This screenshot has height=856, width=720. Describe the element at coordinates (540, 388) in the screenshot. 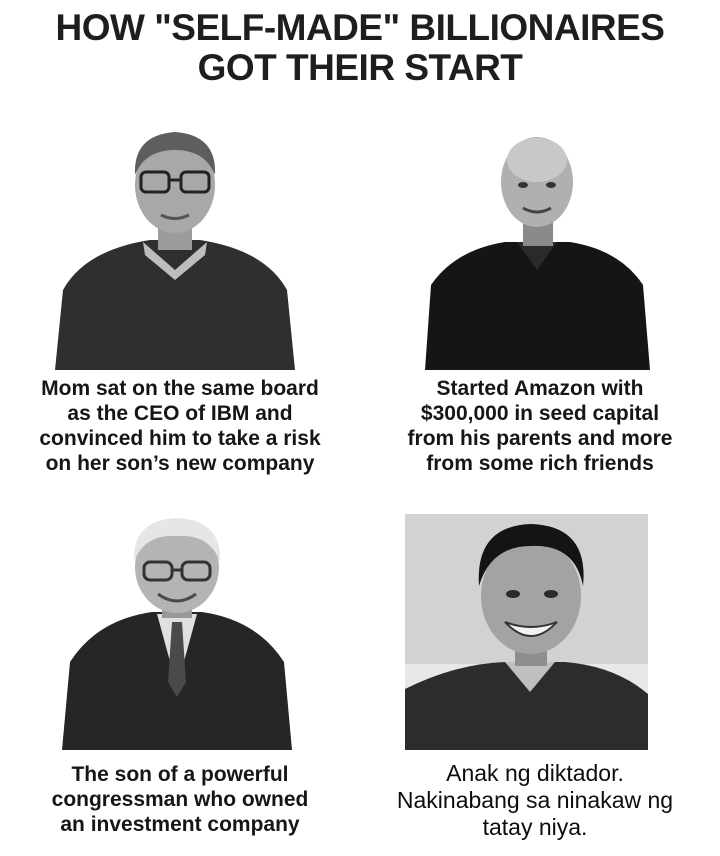

I see `caption-line: Started Amazon with` at that location.